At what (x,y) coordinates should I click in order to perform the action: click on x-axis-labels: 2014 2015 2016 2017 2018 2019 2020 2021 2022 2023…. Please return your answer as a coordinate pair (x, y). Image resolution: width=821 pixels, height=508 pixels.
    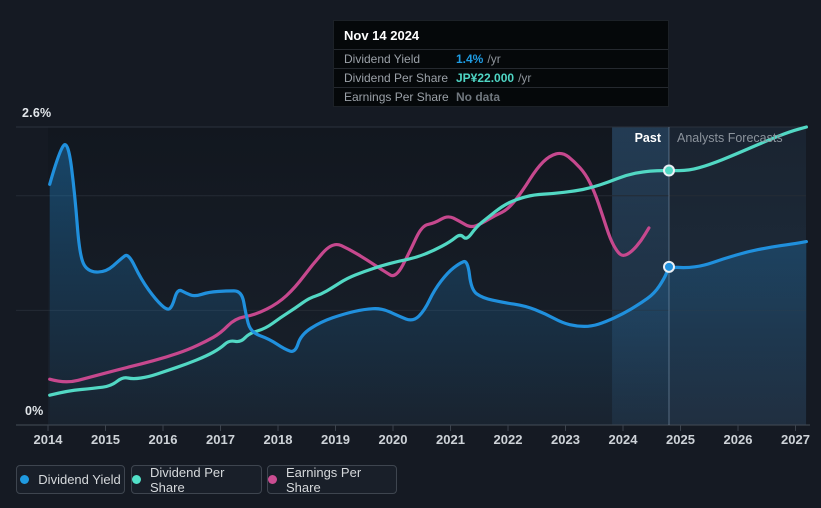
    Looking at the image, I should click on (410, 440).